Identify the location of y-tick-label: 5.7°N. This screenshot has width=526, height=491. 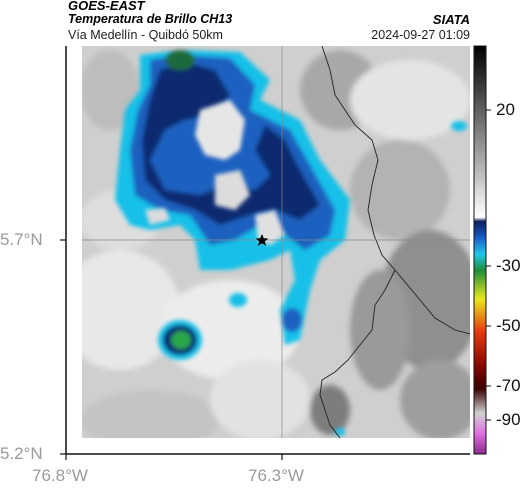
(21, 239).